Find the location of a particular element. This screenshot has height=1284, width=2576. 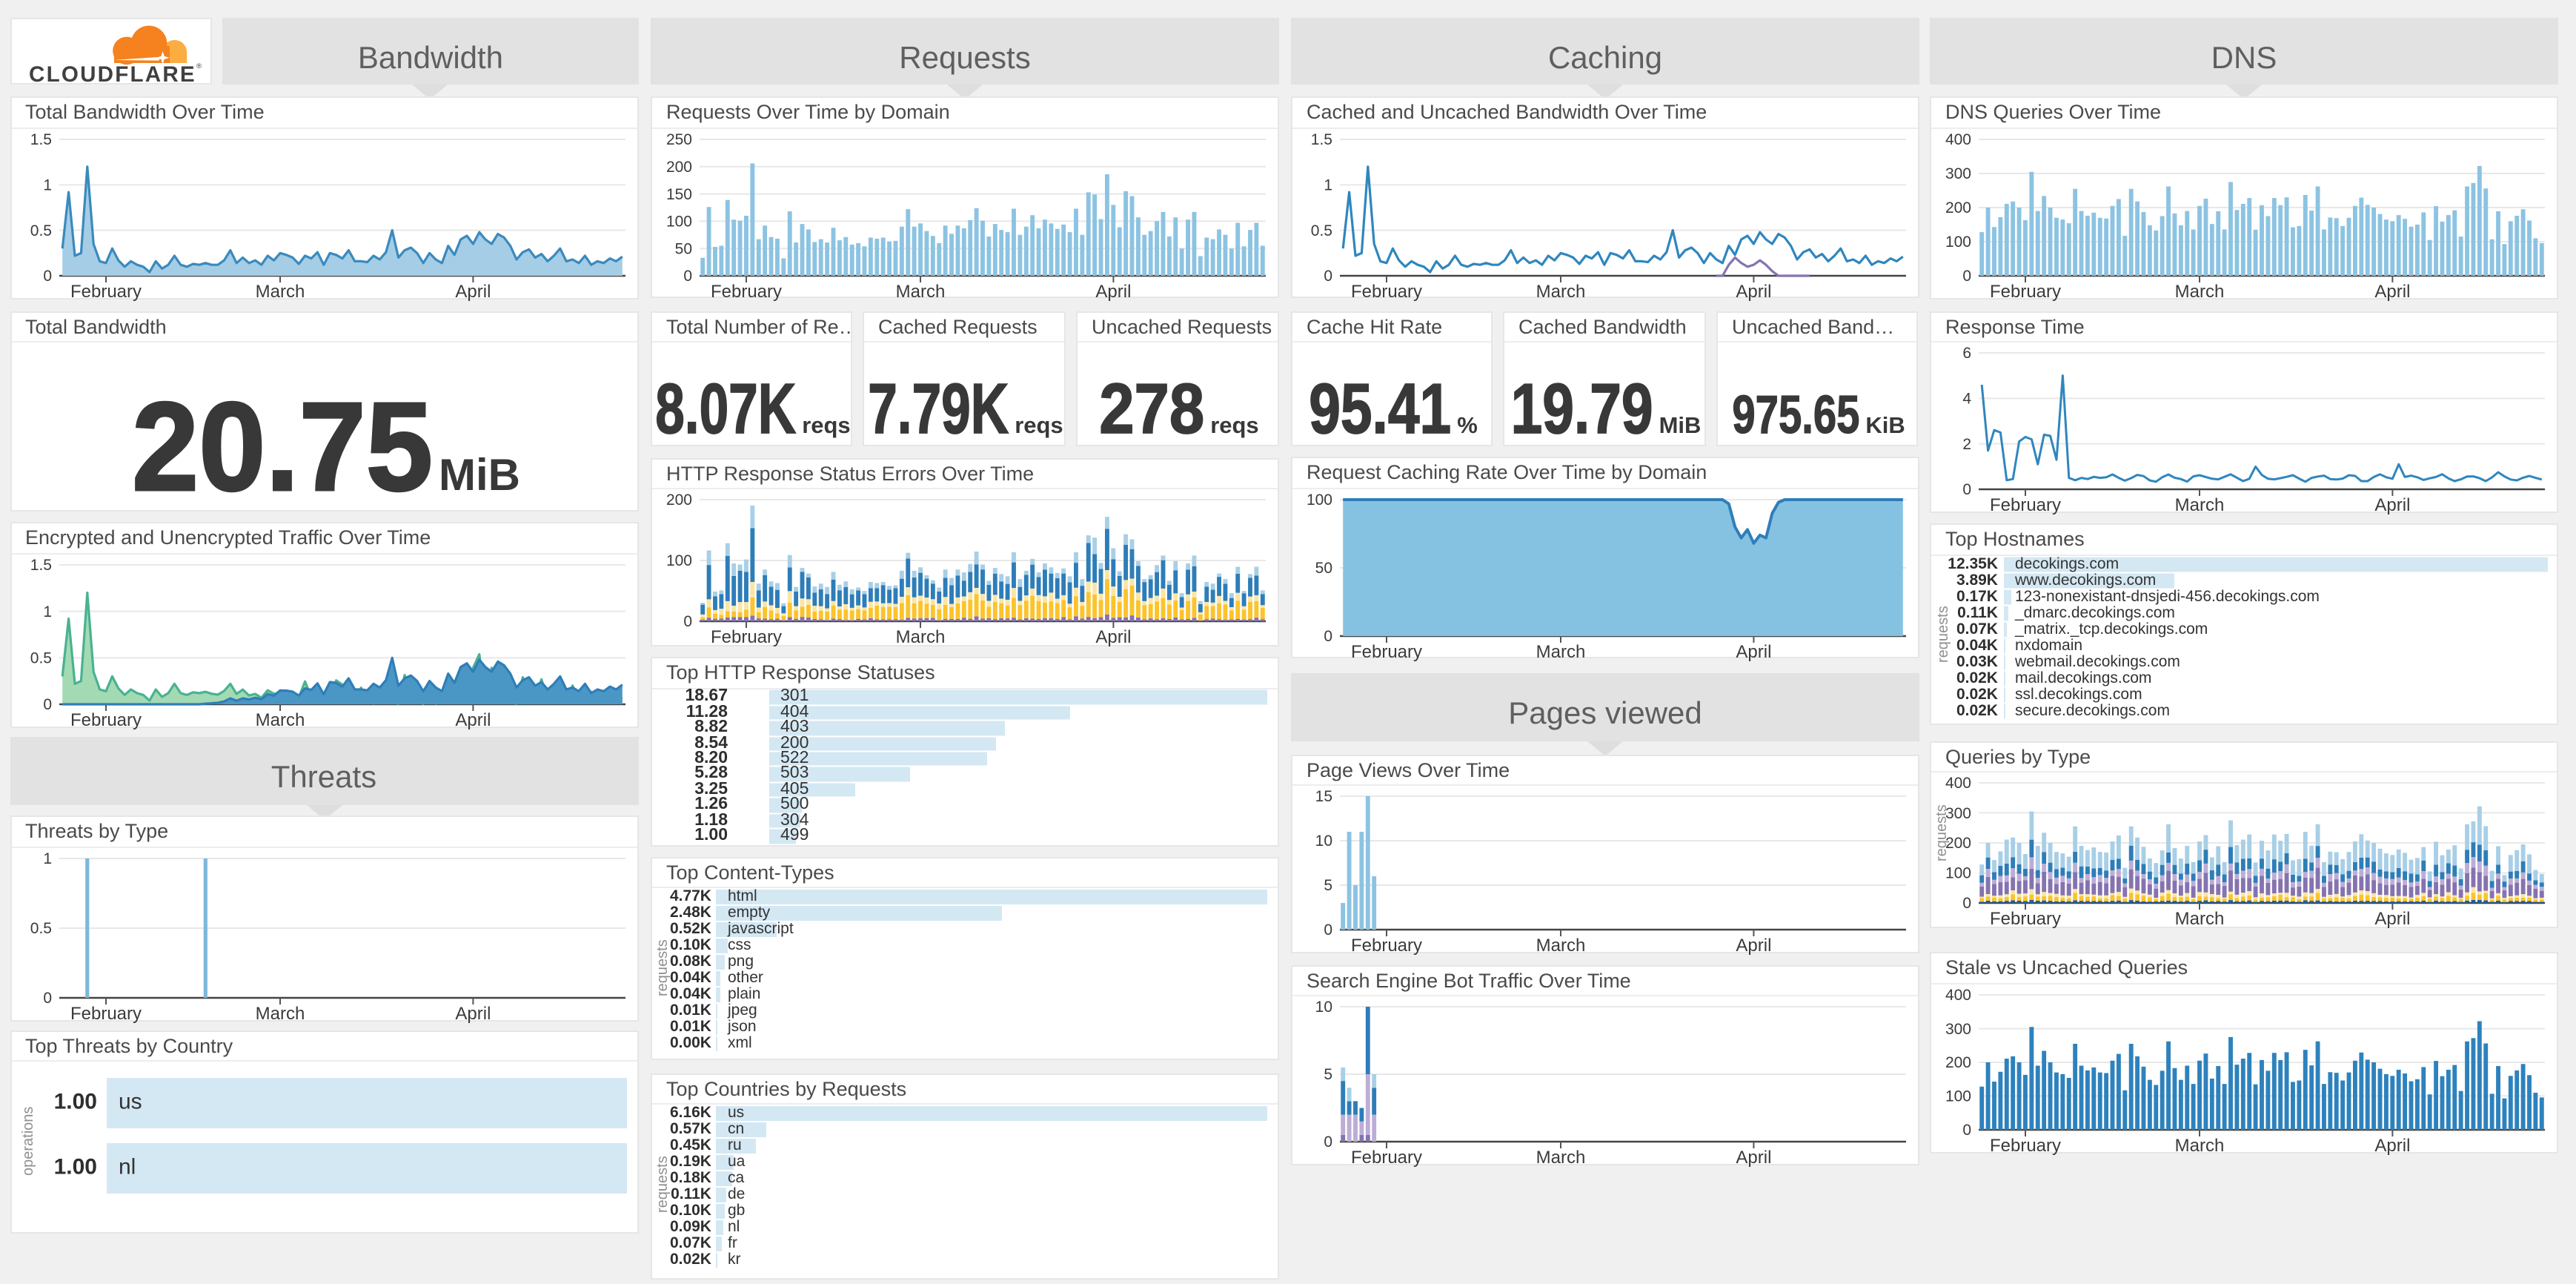

svg-text: 95.41 is located at coordinates (1380, 408).